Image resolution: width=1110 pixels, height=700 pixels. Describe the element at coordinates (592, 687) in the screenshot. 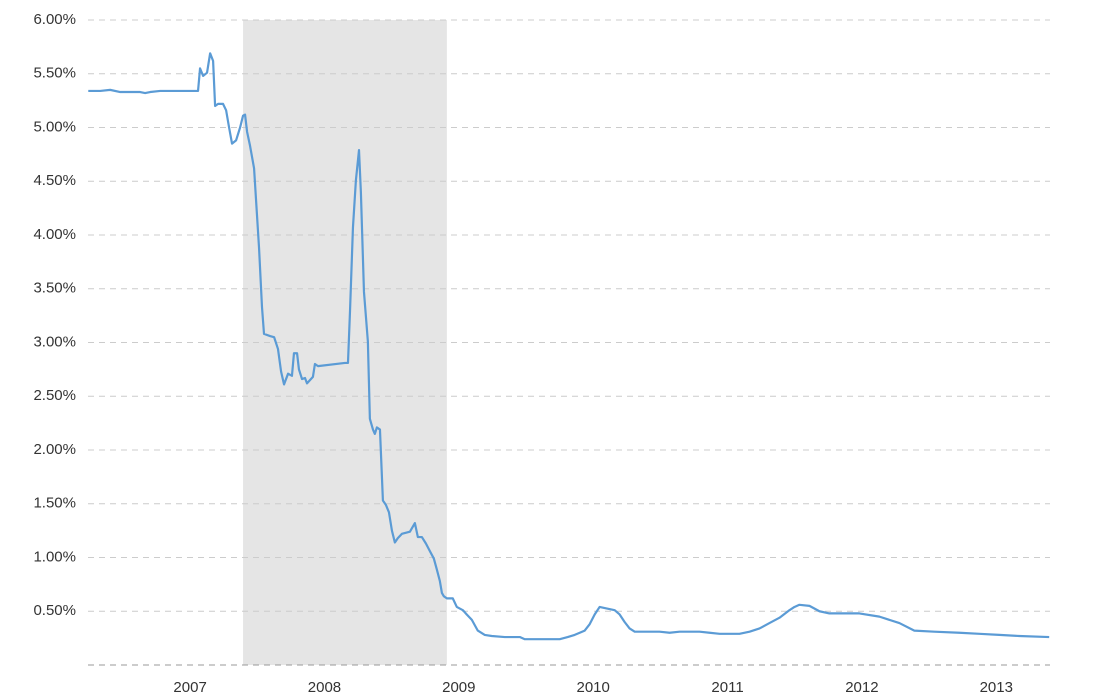

I see `x-tick-label: 2010` at that location.